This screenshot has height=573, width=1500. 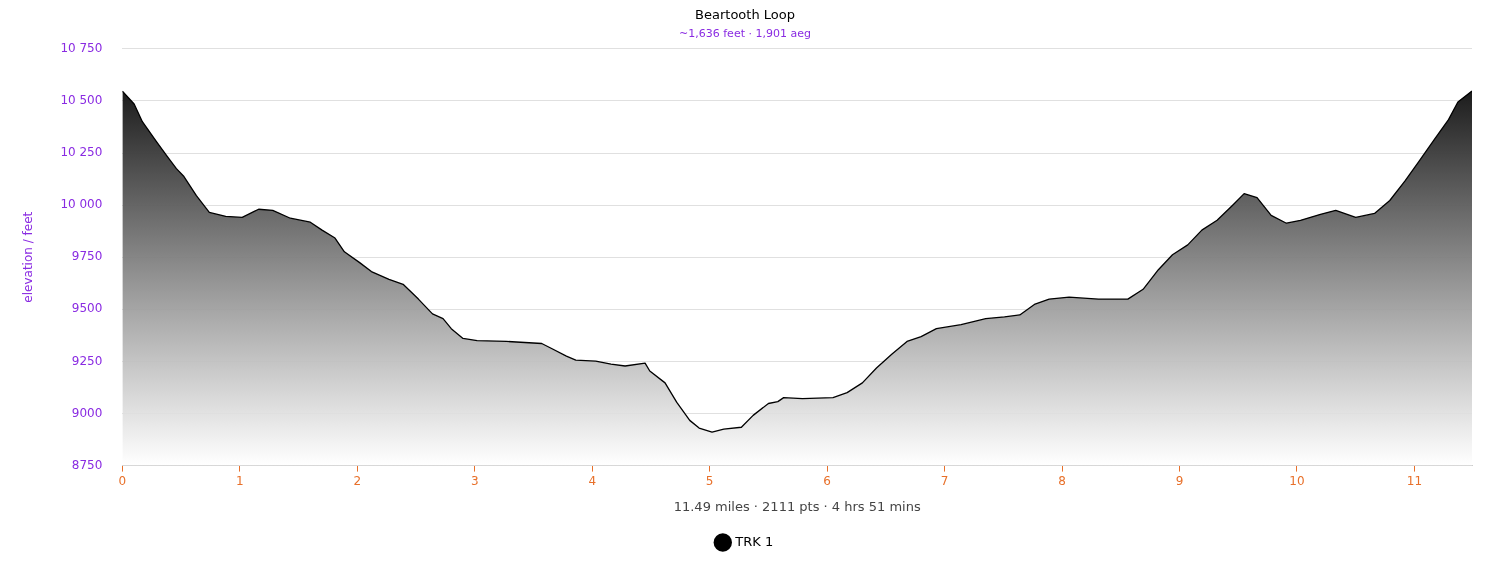 I want to click on x-tick-label: 3, so click(x=474, y=480).